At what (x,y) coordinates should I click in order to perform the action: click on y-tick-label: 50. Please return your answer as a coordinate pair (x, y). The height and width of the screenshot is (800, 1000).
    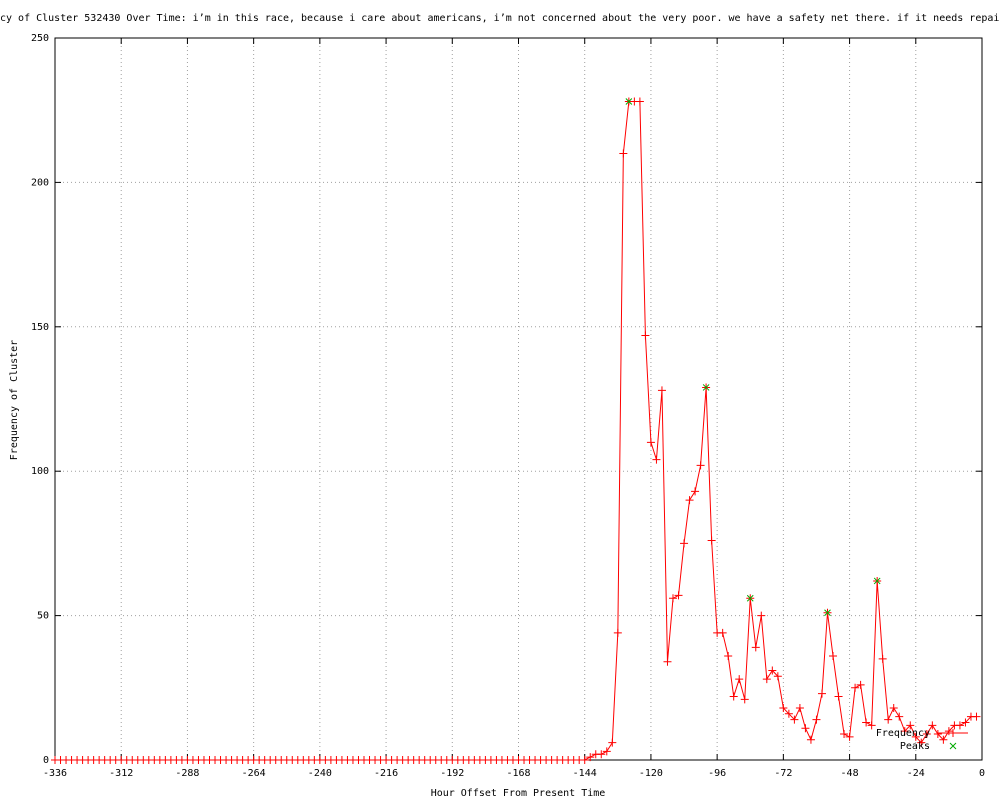
    Looking at the image, I should click on (43, 616).